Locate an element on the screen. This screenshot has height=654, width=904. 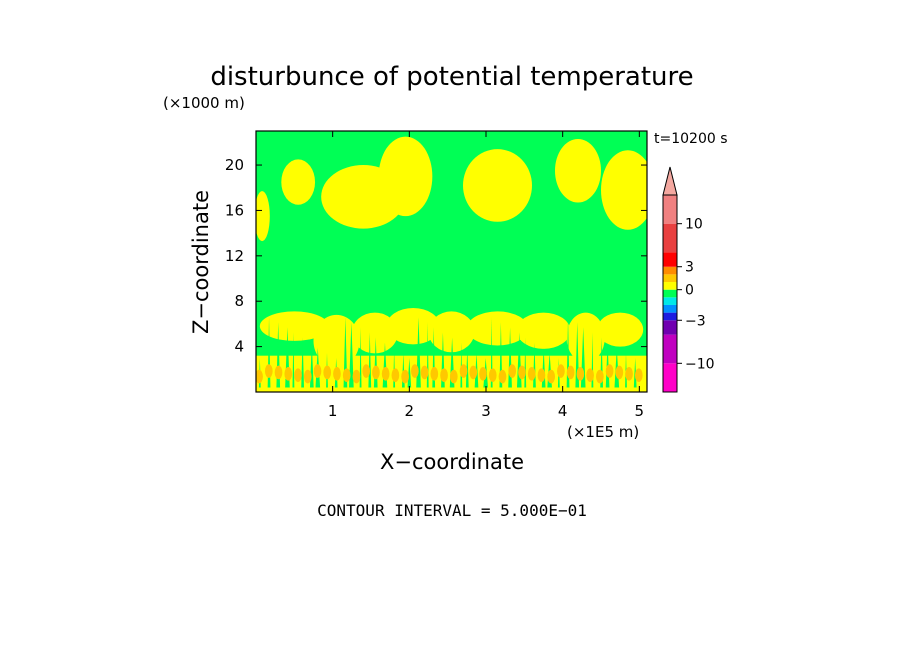
x-tick-label-0: 1 is located at coordinates (333, 411).